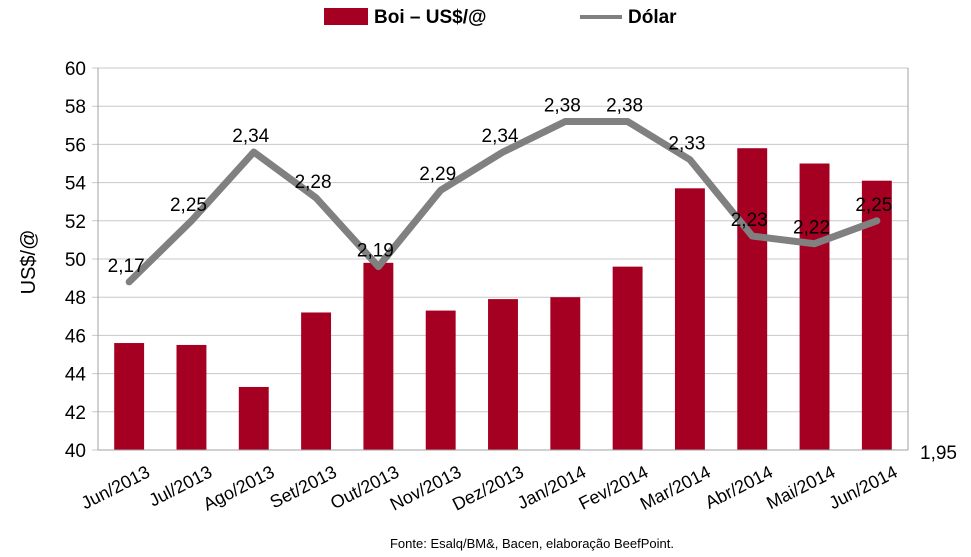 The image size is (971, 557). Describe the element at coordinates (75, 107) in the screenshot. I see `y-tick-label: 58` at that location.